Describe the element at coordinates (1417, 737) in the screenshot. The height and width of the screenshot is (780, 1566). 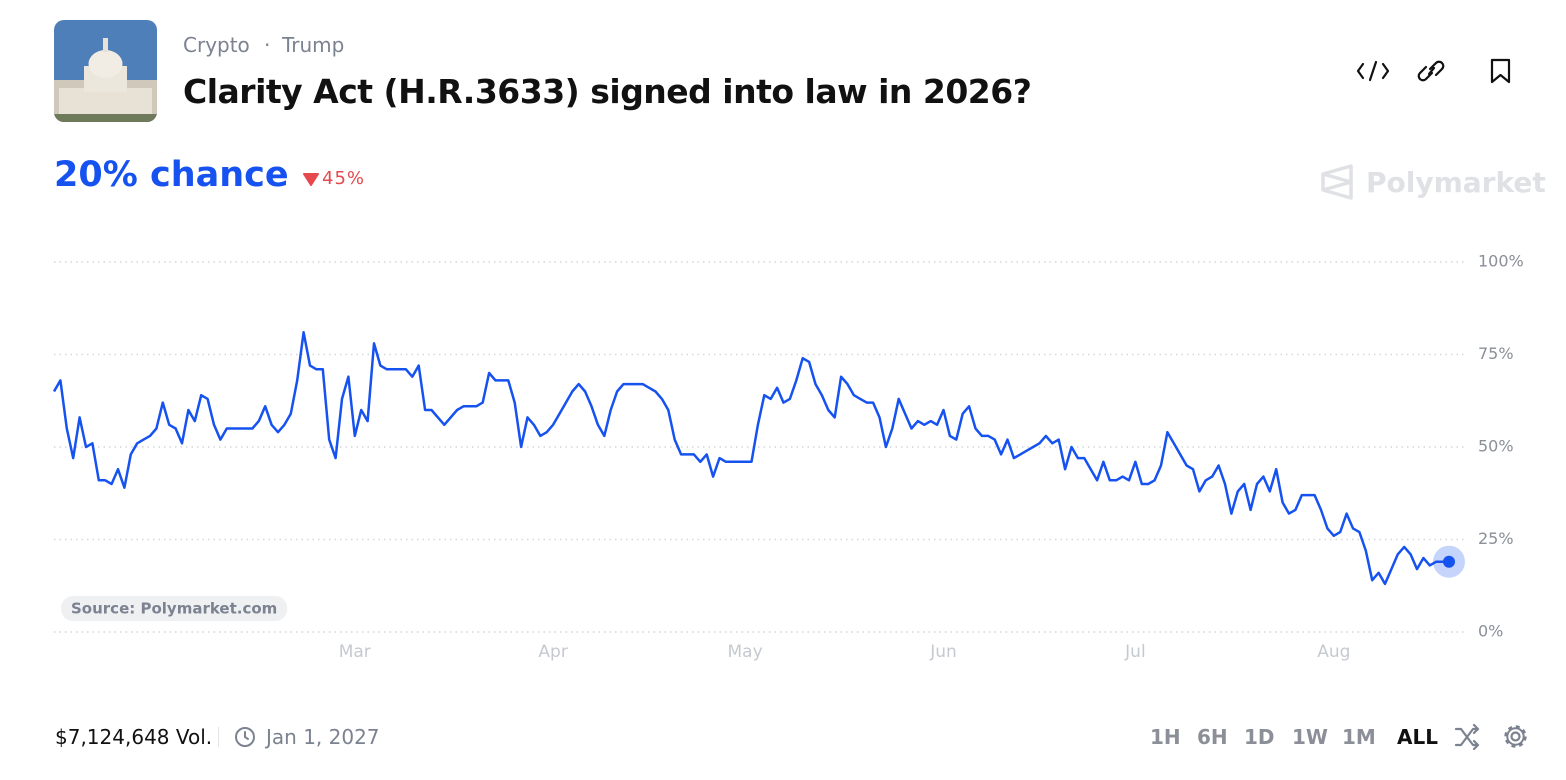
I see `range-button: ALL` at that location.